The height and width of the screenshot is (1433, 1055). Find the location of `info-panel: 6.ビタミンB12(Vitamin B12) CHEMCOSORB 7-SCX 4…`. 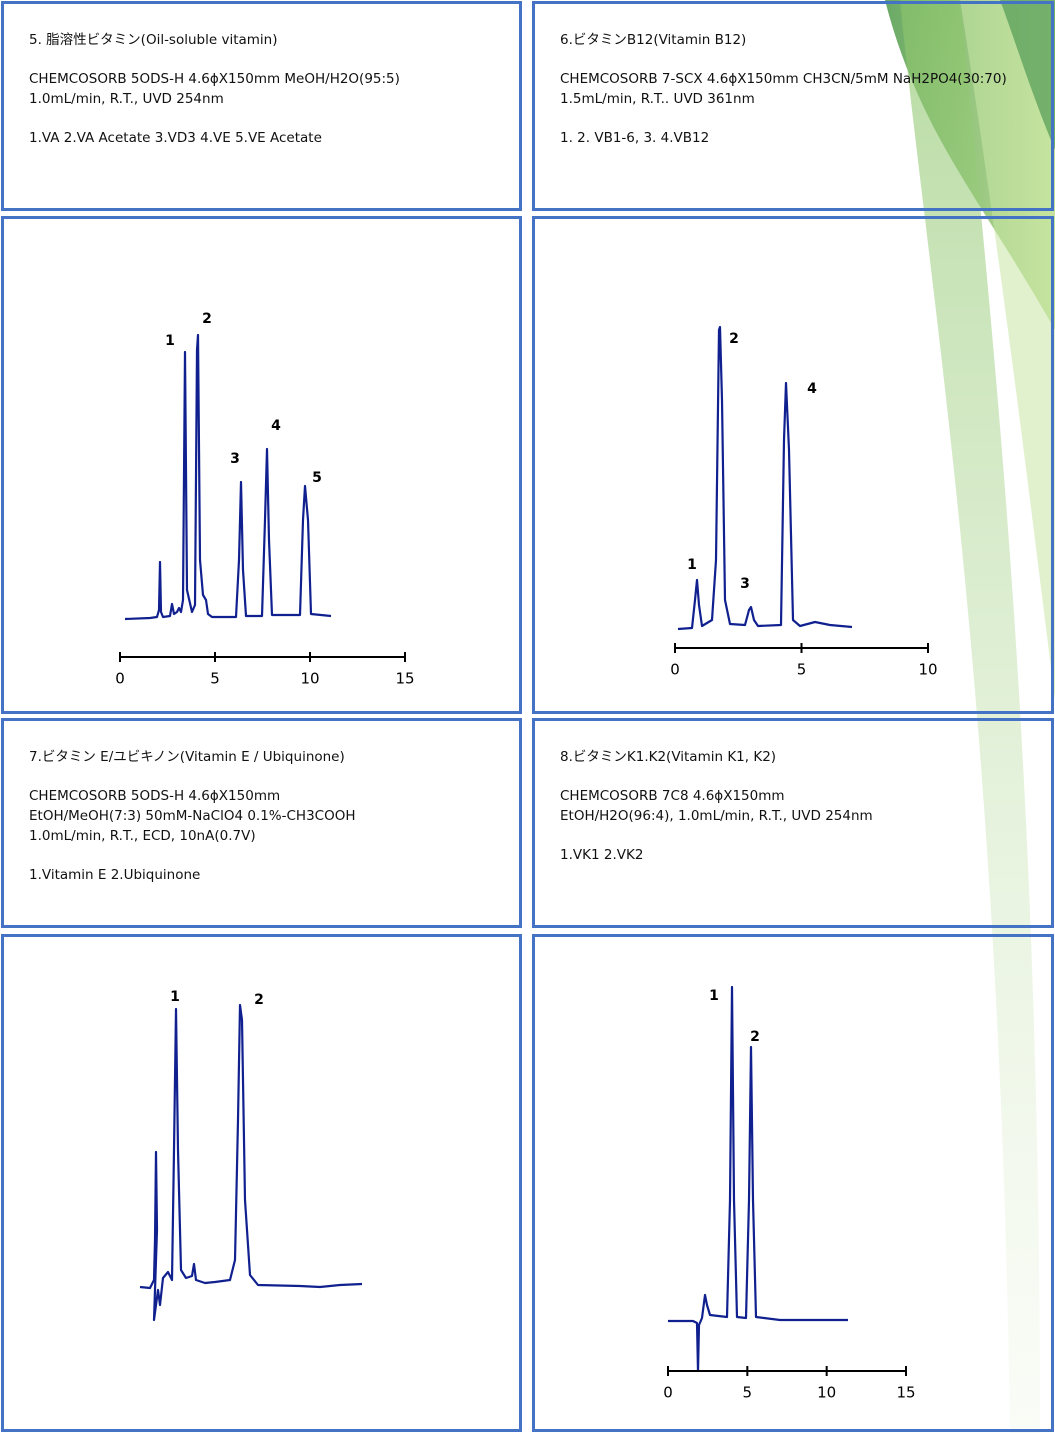

info-panel: 6.ビタミンB12(Vitamin B12) CHEMCOSORB 7-SCX 4… is located at coordinates (793, 106).